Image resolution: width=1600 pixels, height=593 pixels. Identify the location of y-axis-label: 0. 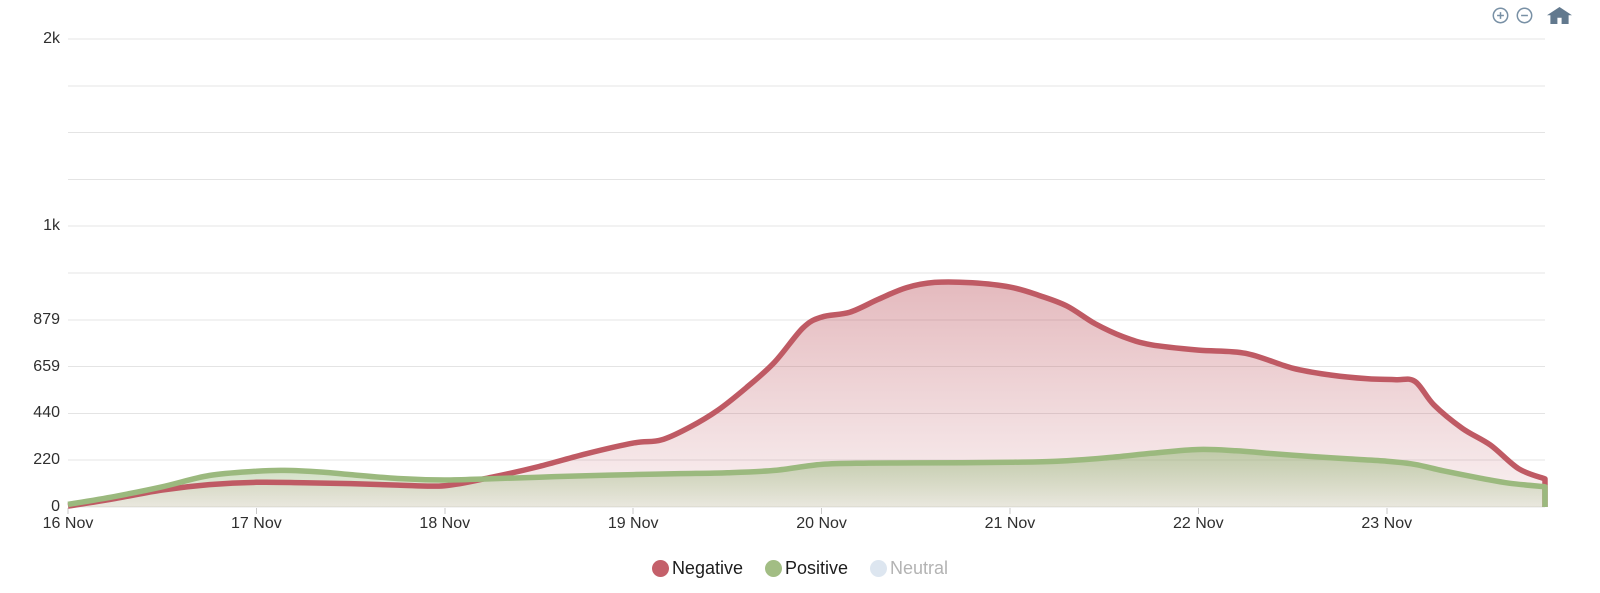
(55, 506).